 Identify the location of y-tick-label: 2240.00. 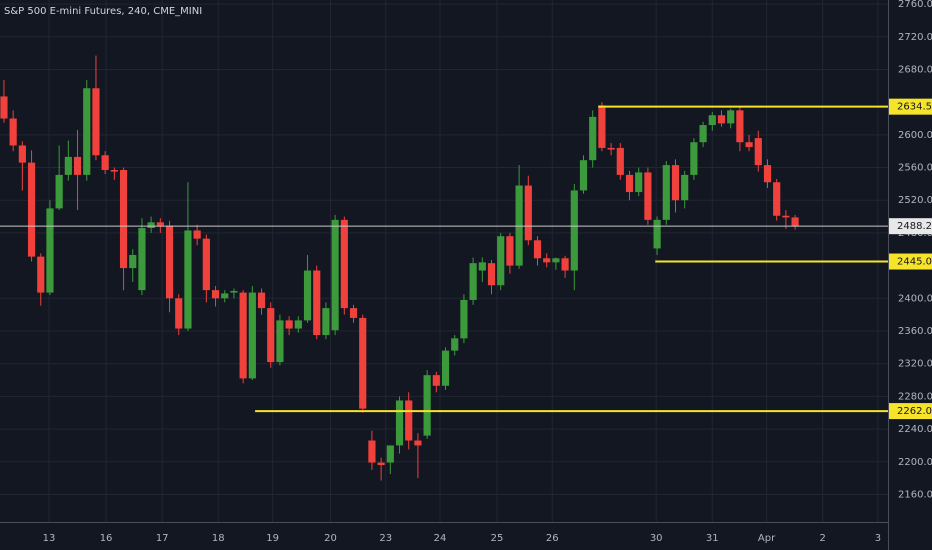
(915, 429).